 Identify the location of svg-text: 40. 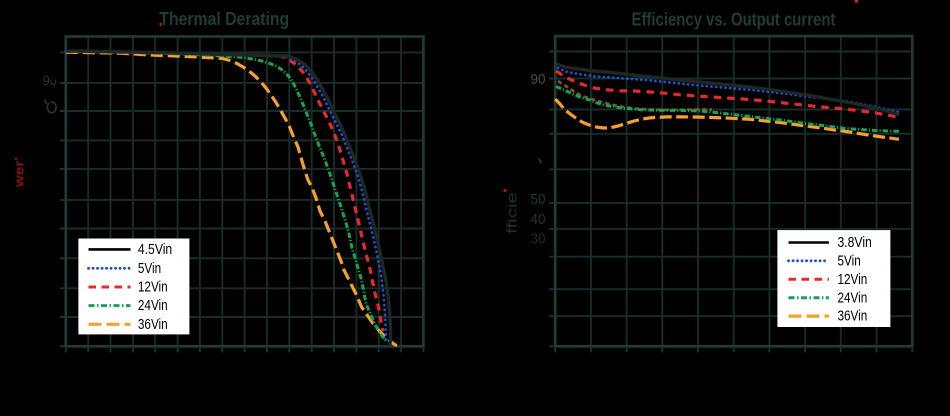
(538, 219).